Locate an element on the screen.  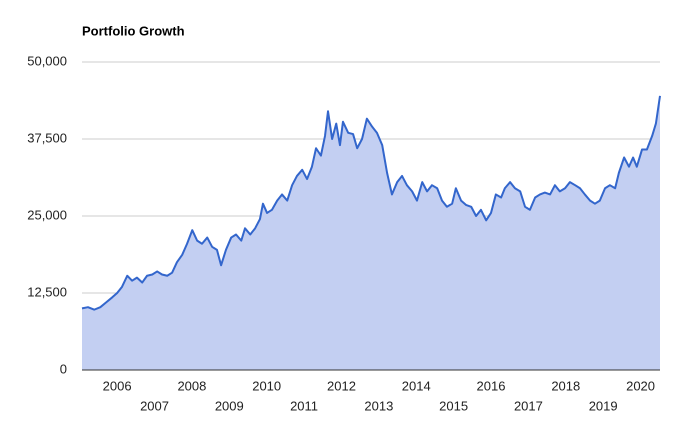
x-tick-label: 2008 is located at coordinates (191, 385).